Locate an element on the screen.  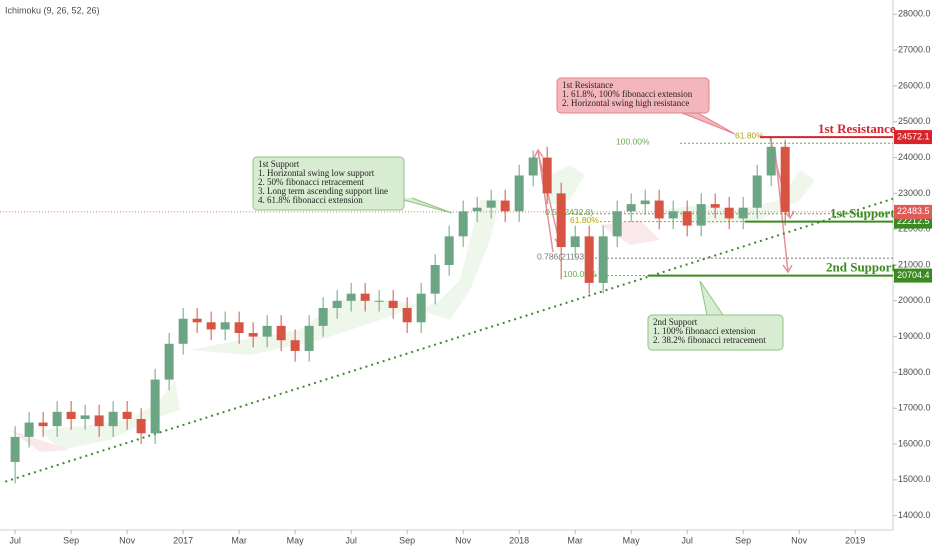
price-tag-label: 22212.5 is located at coordinates (913, 221).